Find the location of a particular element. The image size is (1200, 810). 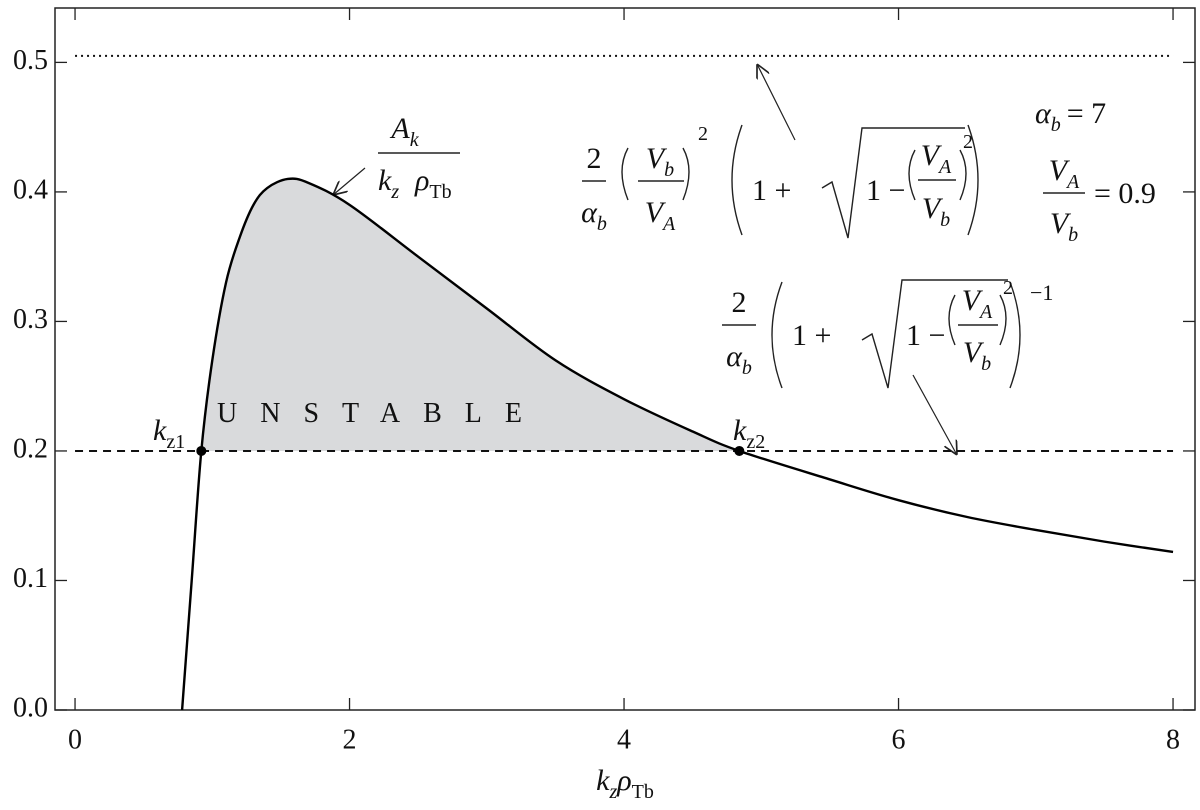

math-symbol: Ak is located at coordinates (404, 131).